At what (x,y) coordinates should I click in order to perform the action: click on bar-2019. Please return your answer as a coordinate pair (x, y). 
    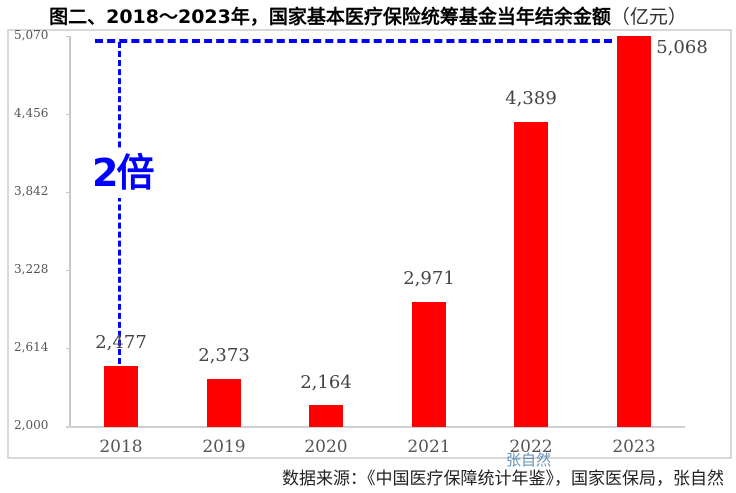
    Looking at the image, I should click on (224, 403).